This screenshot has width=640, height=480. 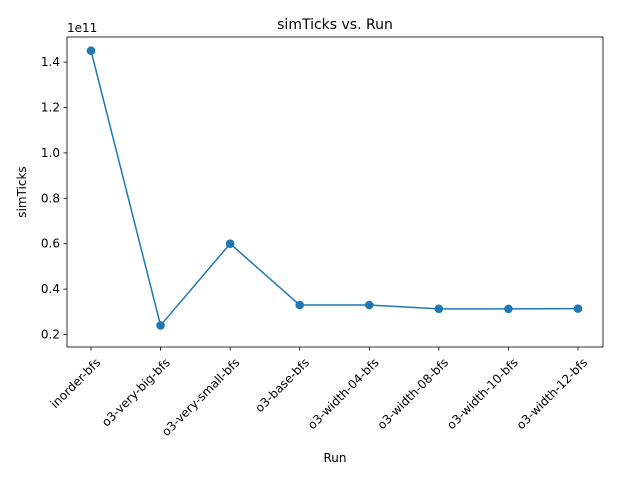 What do you see at coordinates (50, 335) in the screenshot?
I see `y-tick-label: 0.2` at bounding box center [50, 335].